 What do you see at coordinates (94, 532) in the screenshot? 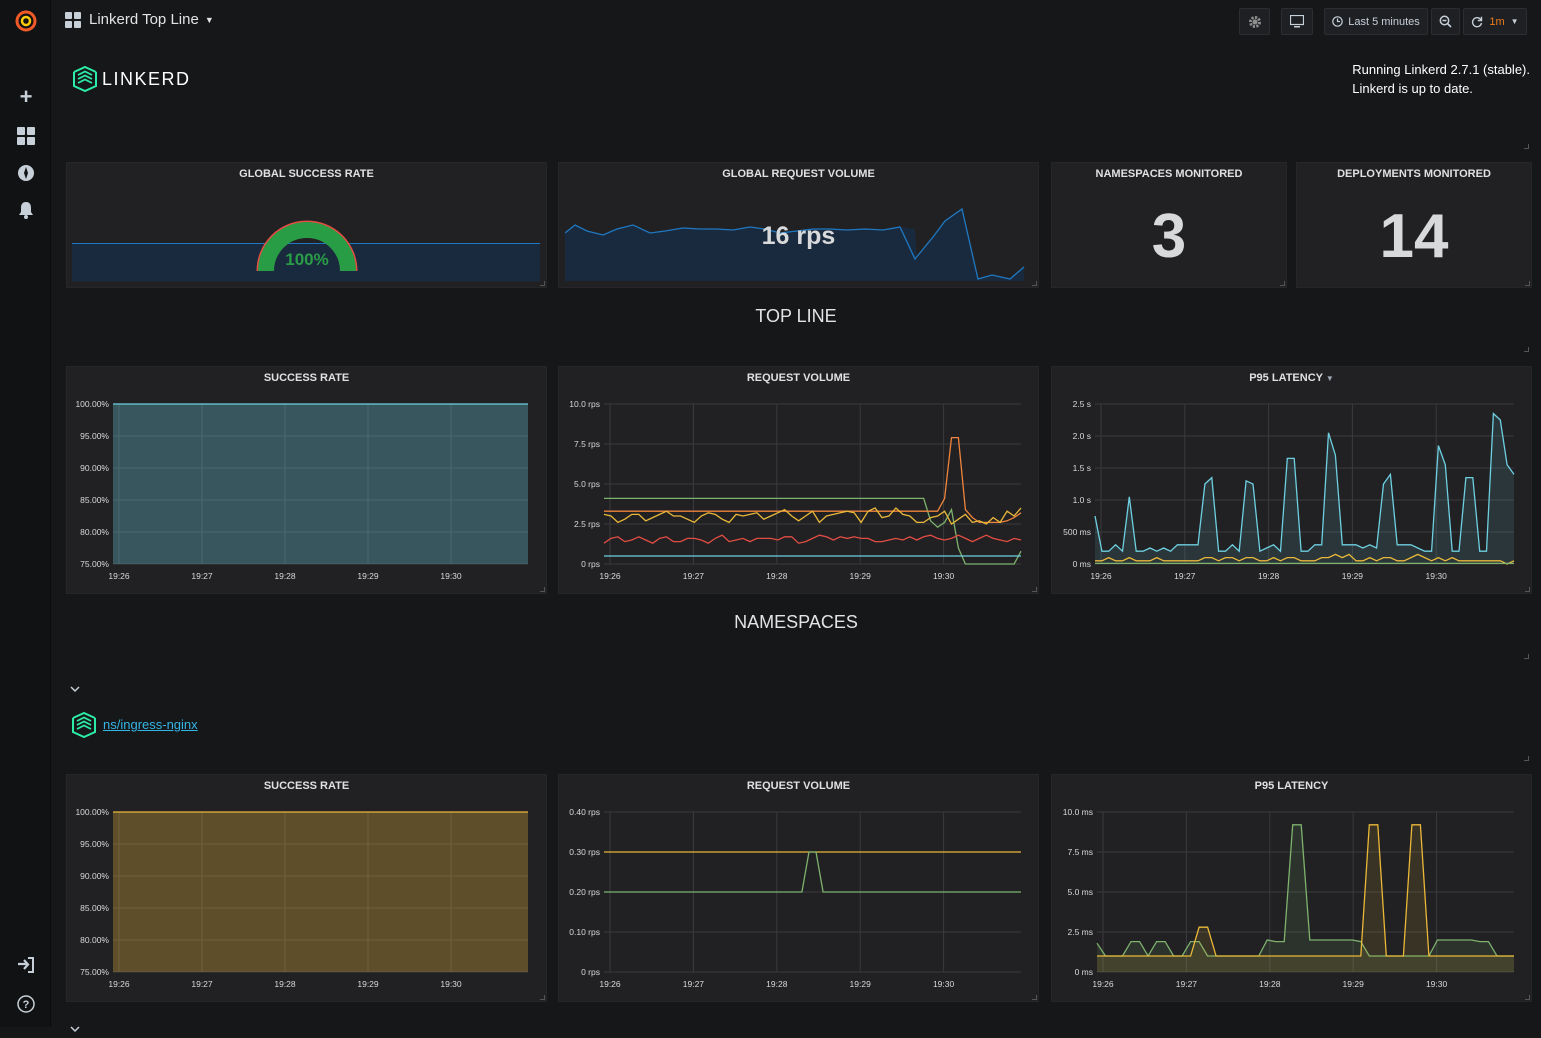
I see `y-tick-label: 80.00%` at bounding box center [94, 532].